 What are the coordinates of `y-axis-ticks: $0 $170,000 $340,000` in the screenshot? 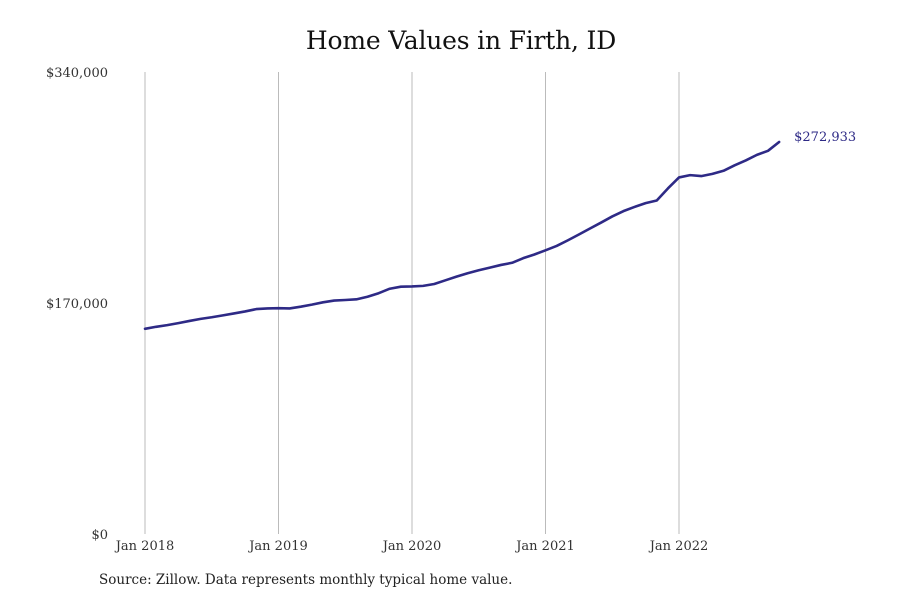 It's located at (77, 304).